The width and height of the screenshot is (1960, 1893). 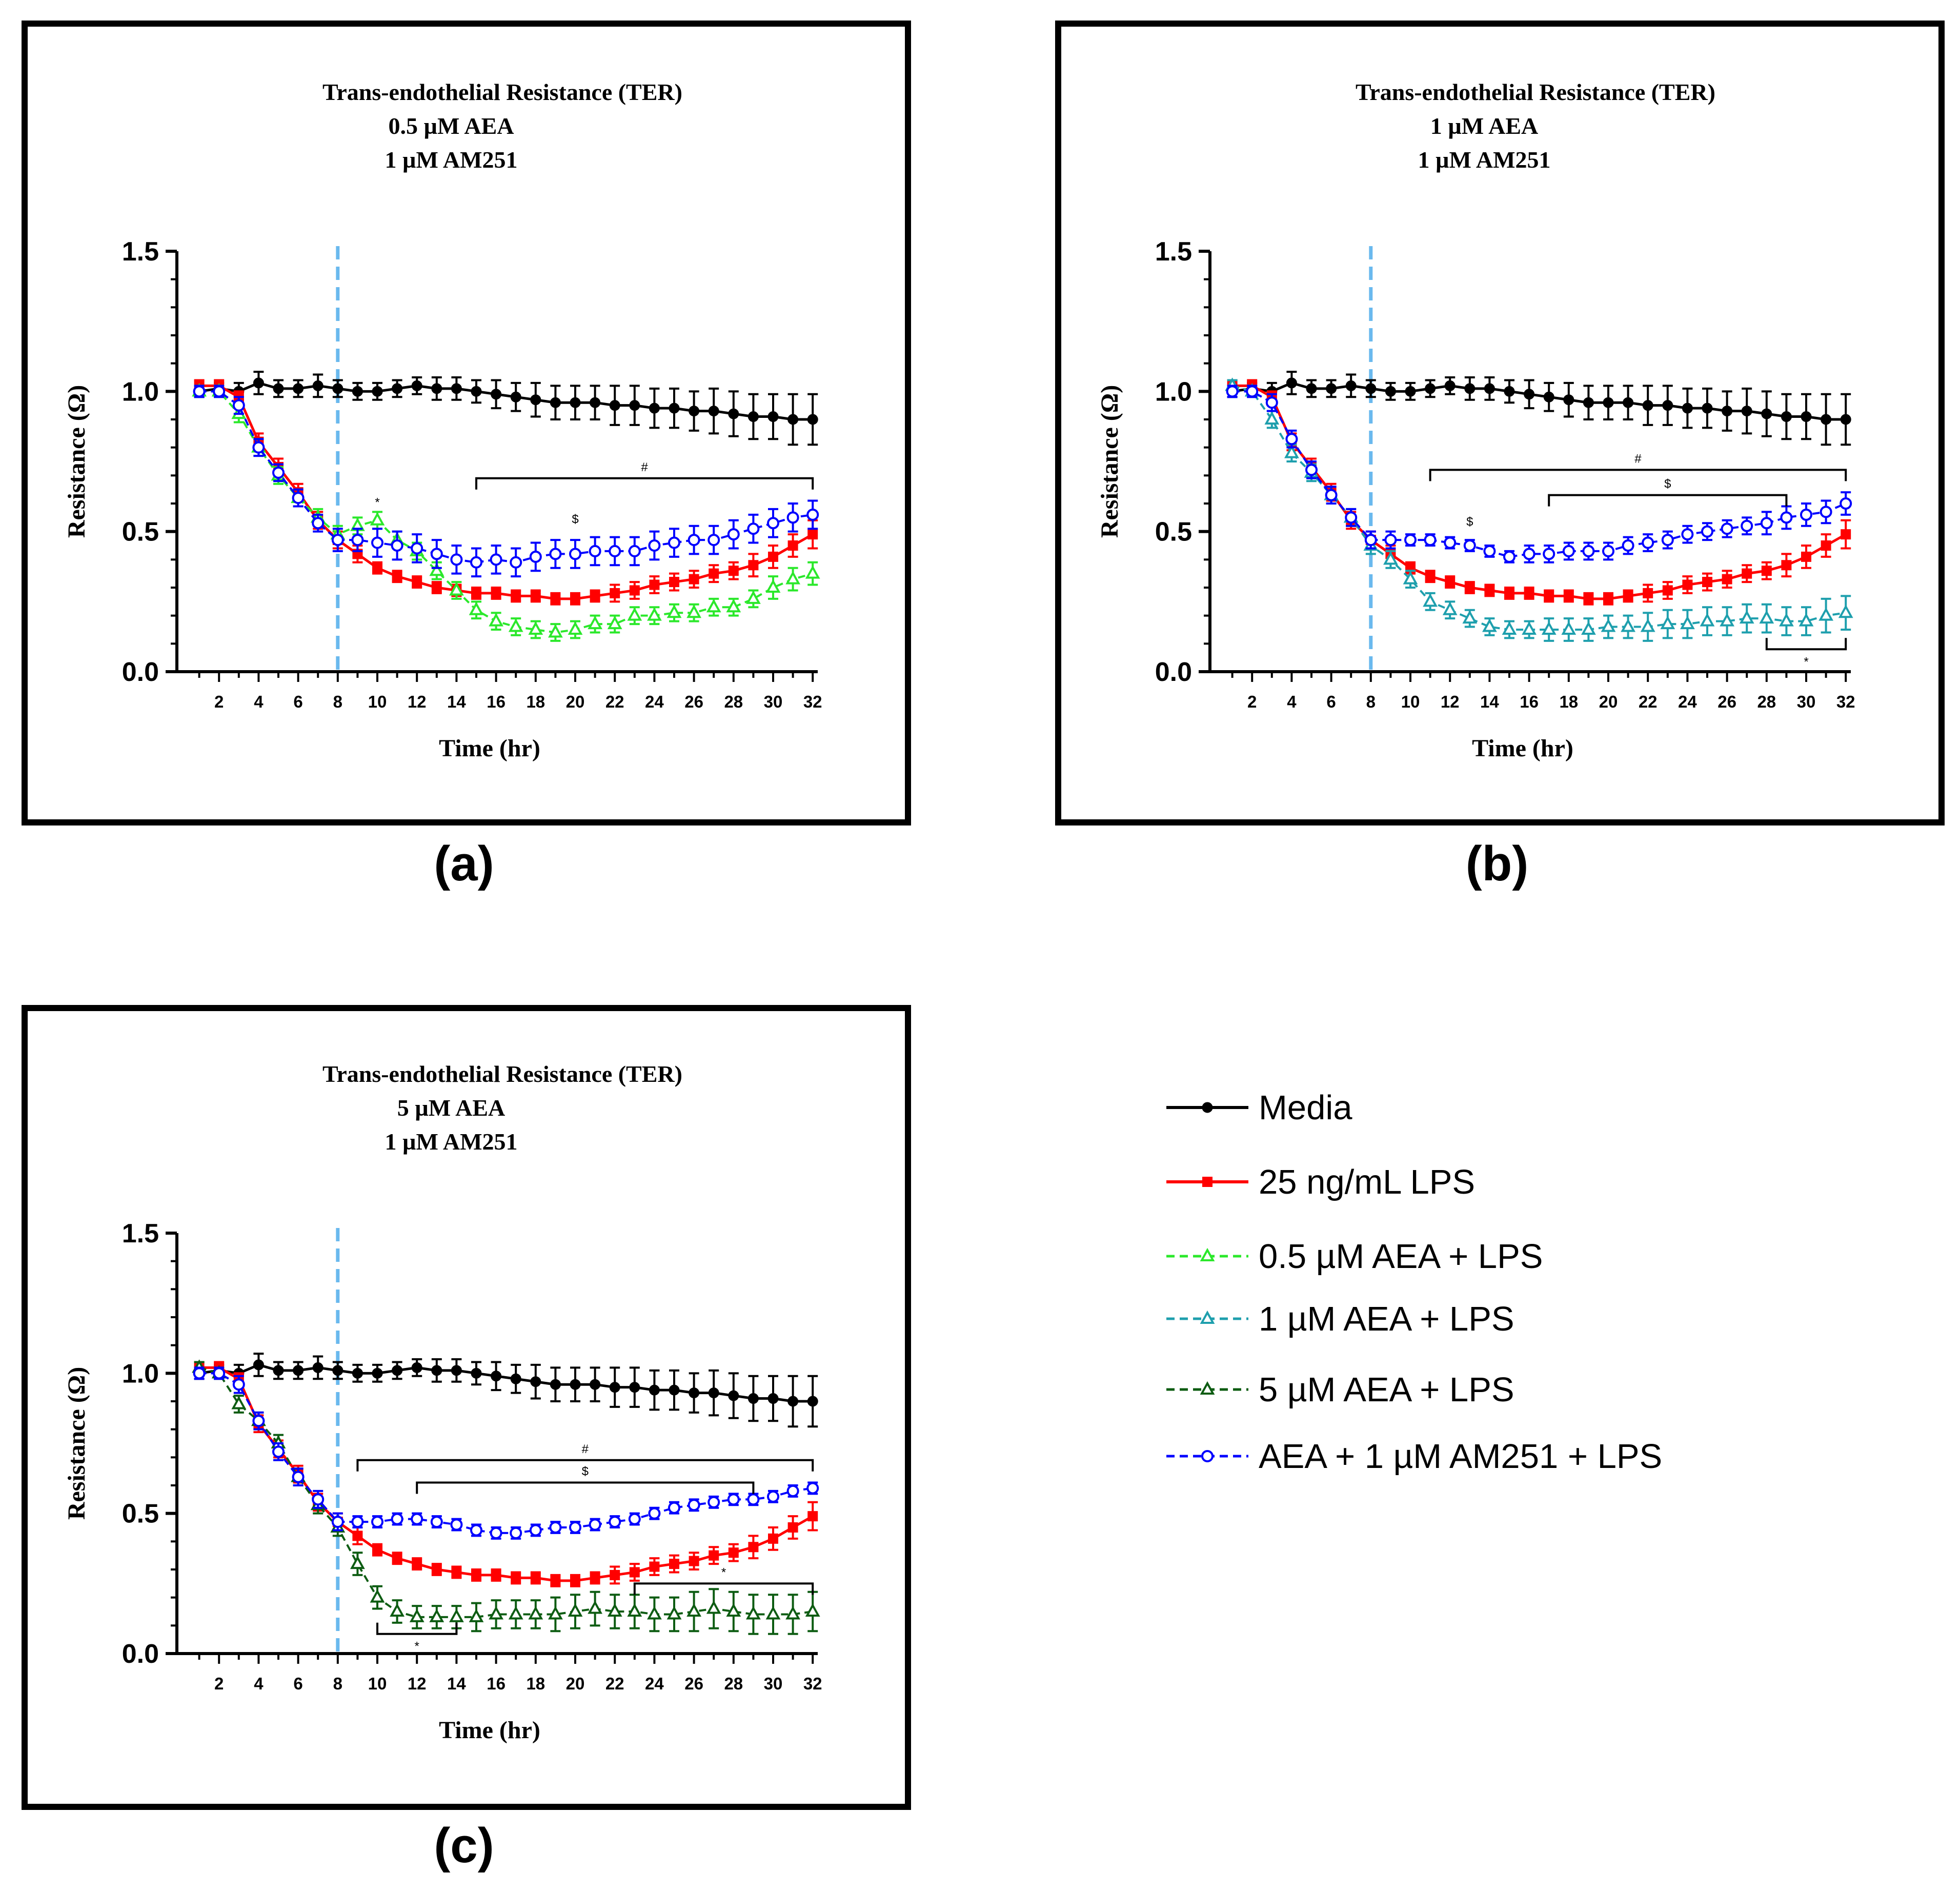 What do you see at coordinates (1207, 1254) in the screenshot?
I see `legend-marker` at bounding box center [1207, 1254].